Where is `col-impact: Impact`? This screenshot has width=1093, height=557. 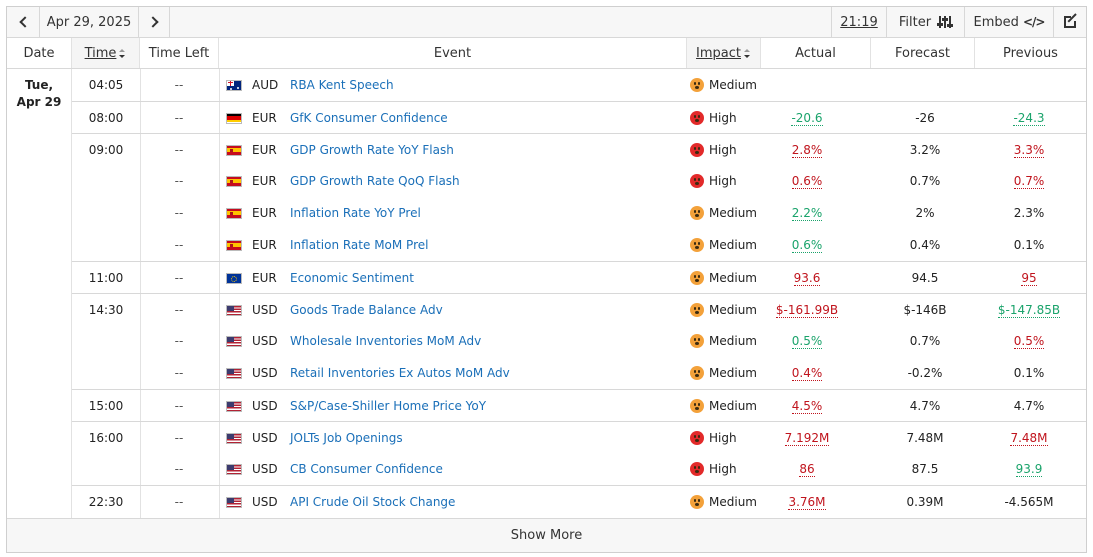 col-impact: Impact is located at coordinates (724, 53).